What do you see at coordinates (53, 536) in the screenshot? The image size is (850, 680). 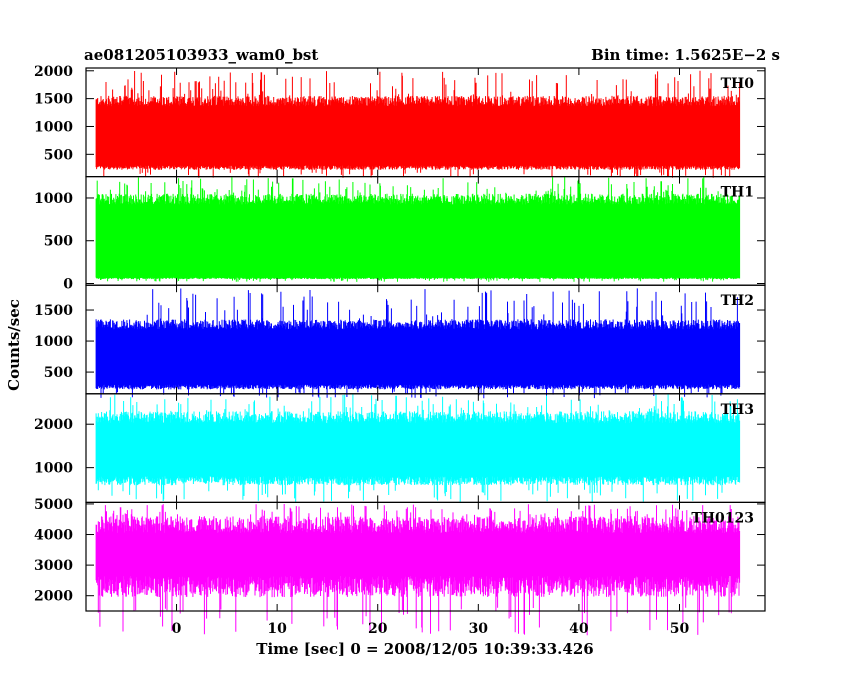 I see `y-tick-label: 4000` at bounding box center [53, 536].